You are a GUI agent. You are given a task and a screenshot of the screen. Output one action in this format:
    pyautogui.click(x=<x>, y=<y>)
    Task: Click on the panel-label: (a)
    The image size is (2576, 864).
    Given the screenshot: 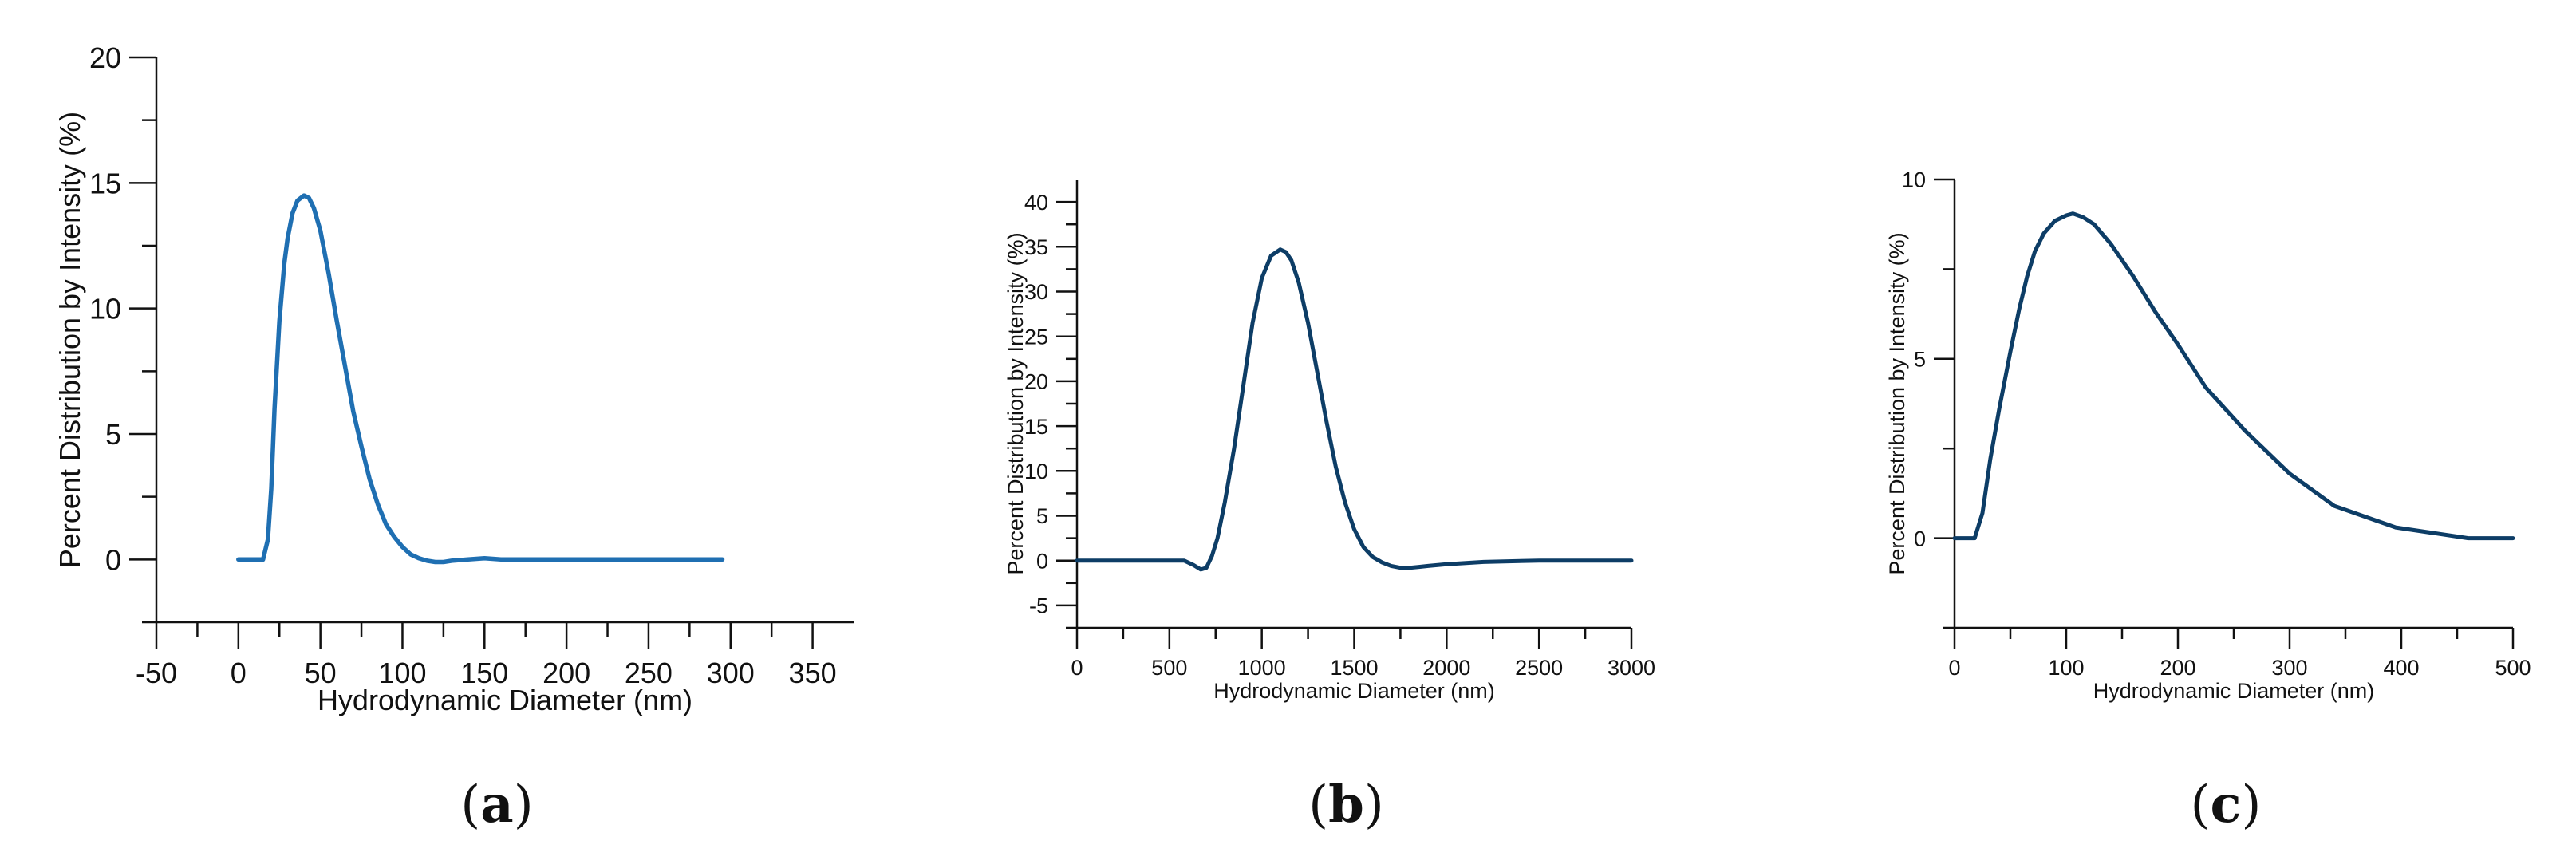 What is the action you would take?
    pyautogui.click(x=497, y=805)
    